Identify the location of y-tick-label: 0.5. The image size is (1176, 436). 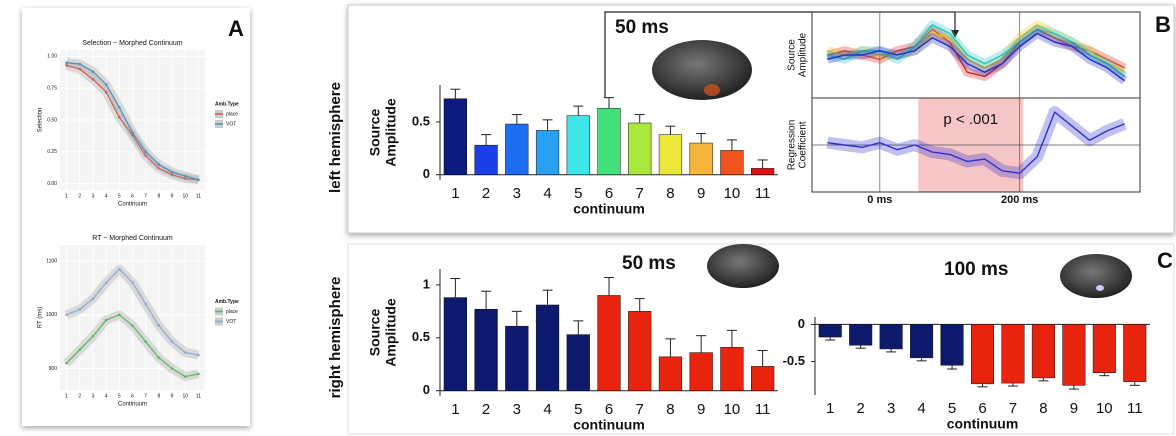
(421, 120).